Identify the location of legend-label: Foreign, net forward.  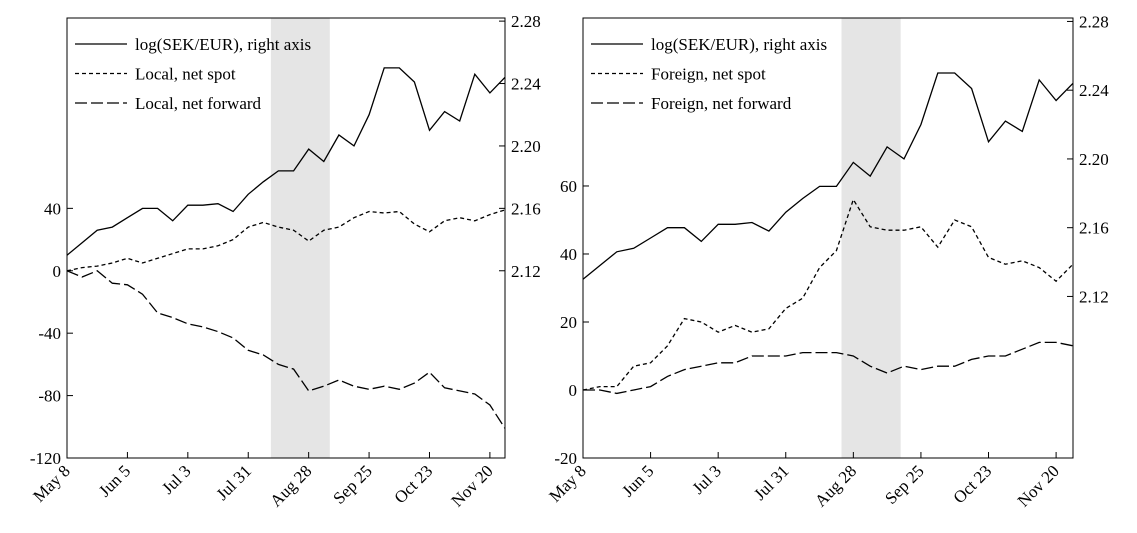
(721, 103).